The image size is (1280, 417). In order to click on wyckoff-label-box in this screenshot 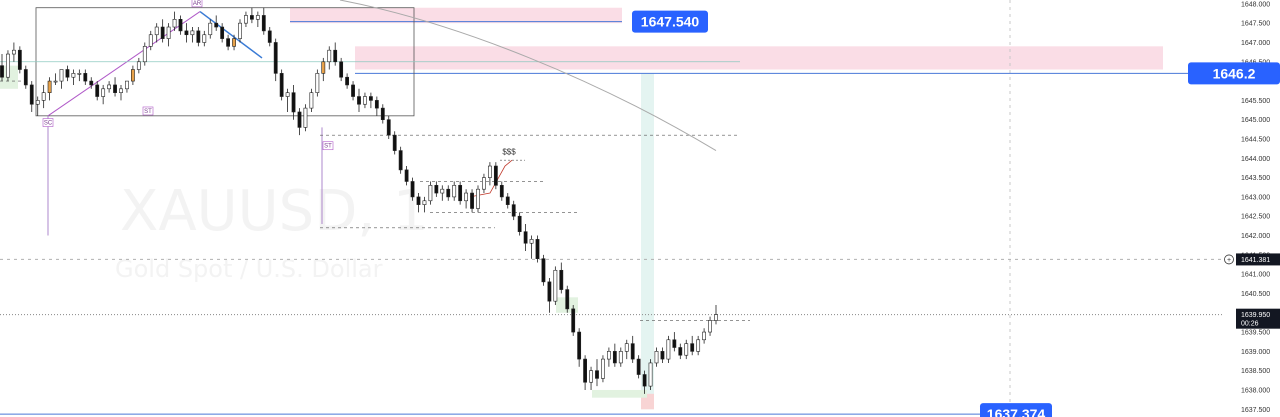, I will do `click(48, 122)`.